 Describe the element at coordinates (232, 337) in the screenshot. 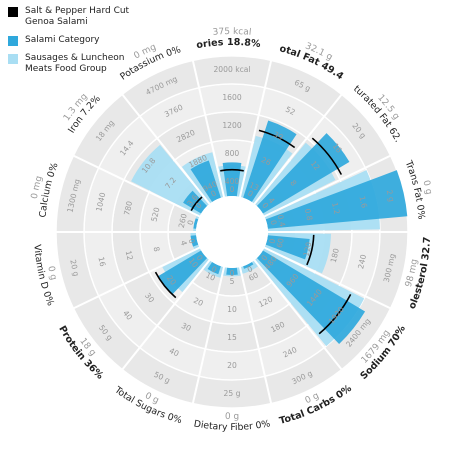

I see `tick-label: 15` at that location.